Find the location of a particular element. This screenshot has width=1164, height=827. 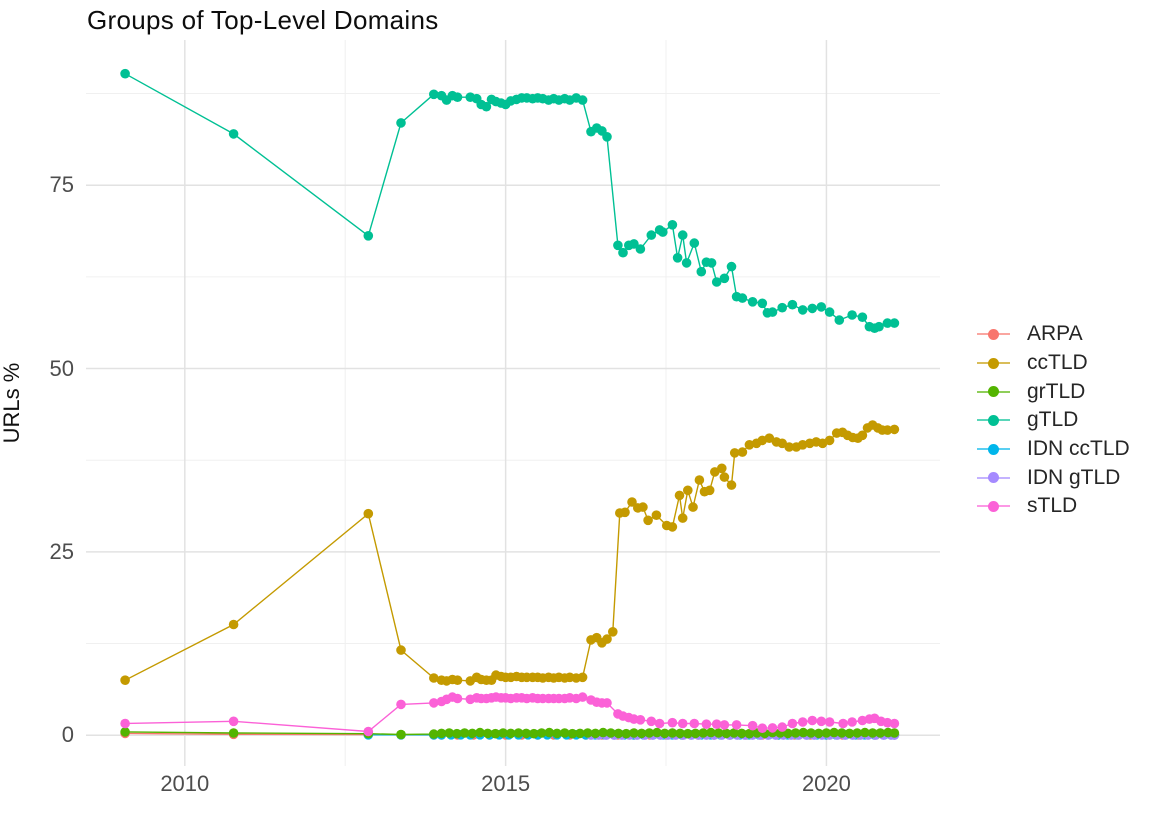

legend-item-IDN-ccTLD: IDN ccTLD is located at coordinates (1053, 449).